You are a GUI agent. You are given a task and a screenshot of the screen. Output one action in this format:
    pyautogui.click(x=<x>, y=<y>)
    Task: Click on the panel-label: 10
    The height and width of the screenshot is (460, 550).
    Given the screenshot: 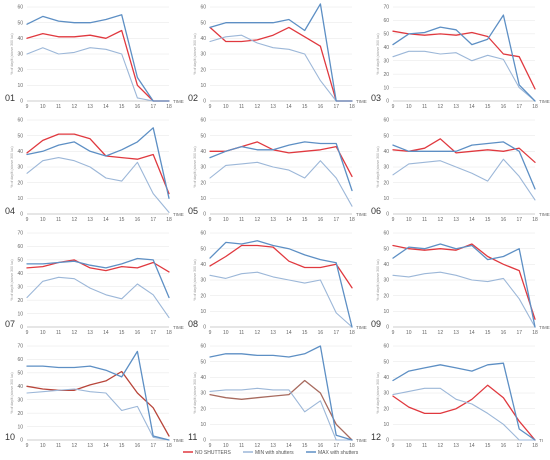 What is the action you would take?
    pyautogui.click(x=10, y=437)
    